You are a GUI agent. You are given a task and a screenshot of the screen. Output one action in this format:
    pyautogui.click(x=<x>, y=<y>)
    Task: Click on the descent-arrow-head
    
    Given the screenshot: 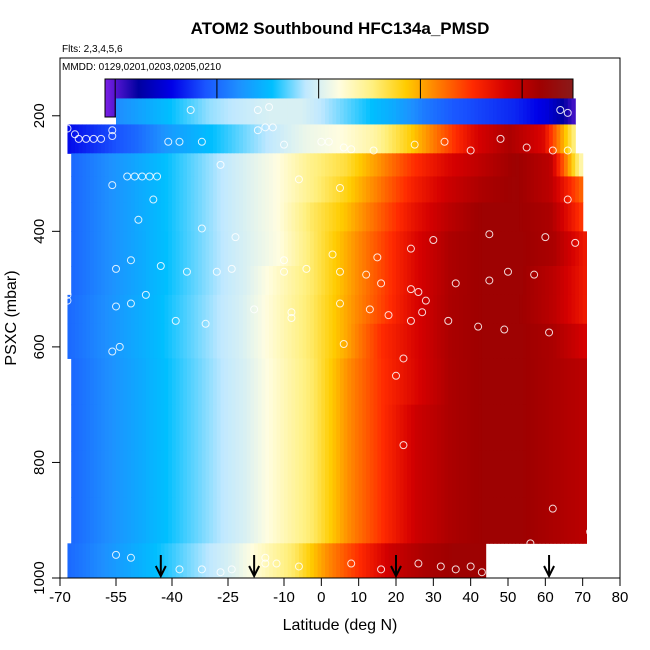 What is the action you would take?
    pyautogui.click(x=396, y=572)
    